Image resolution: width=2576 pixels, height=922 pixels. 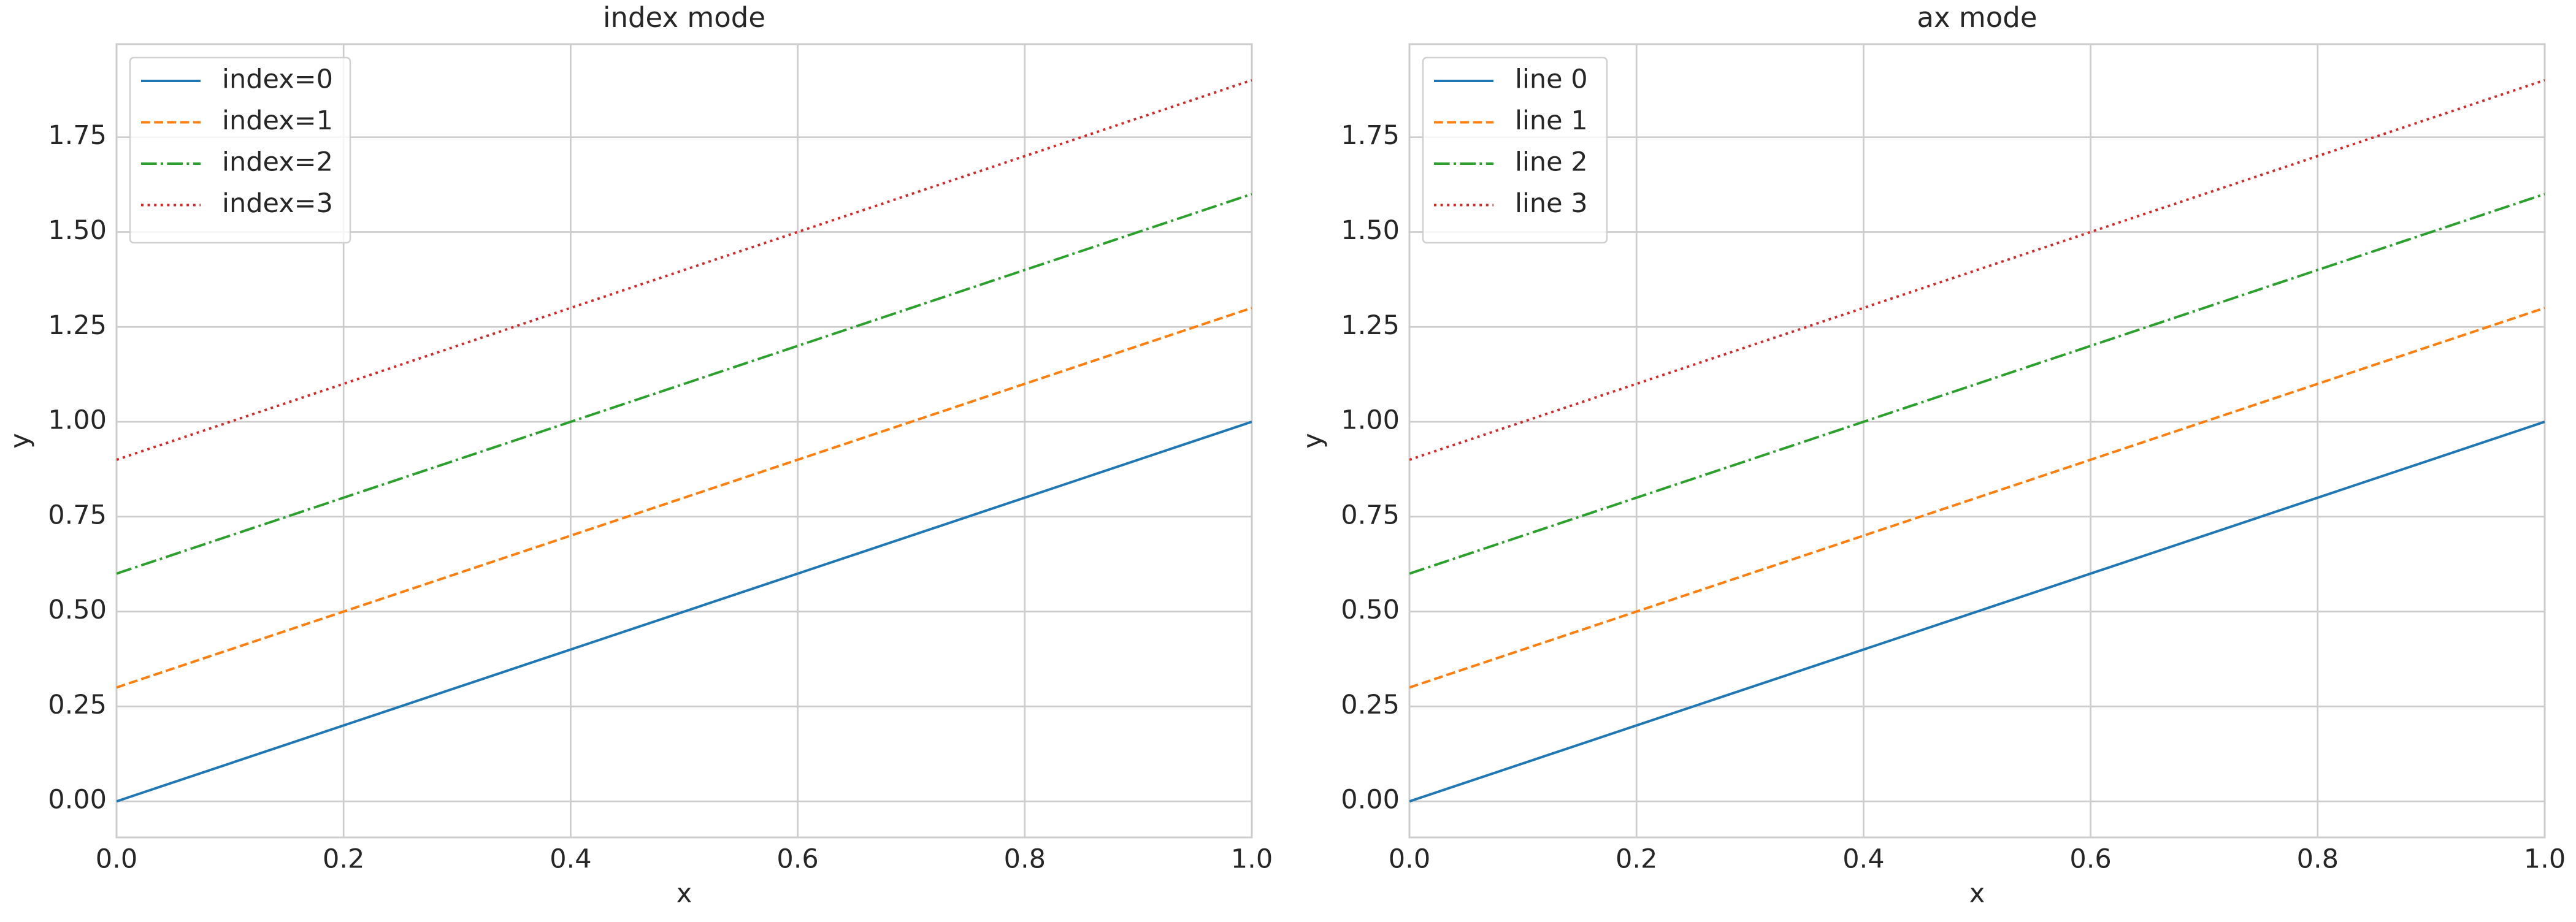 I want to click on chart-title: index mode, so click(x=684, y=17).